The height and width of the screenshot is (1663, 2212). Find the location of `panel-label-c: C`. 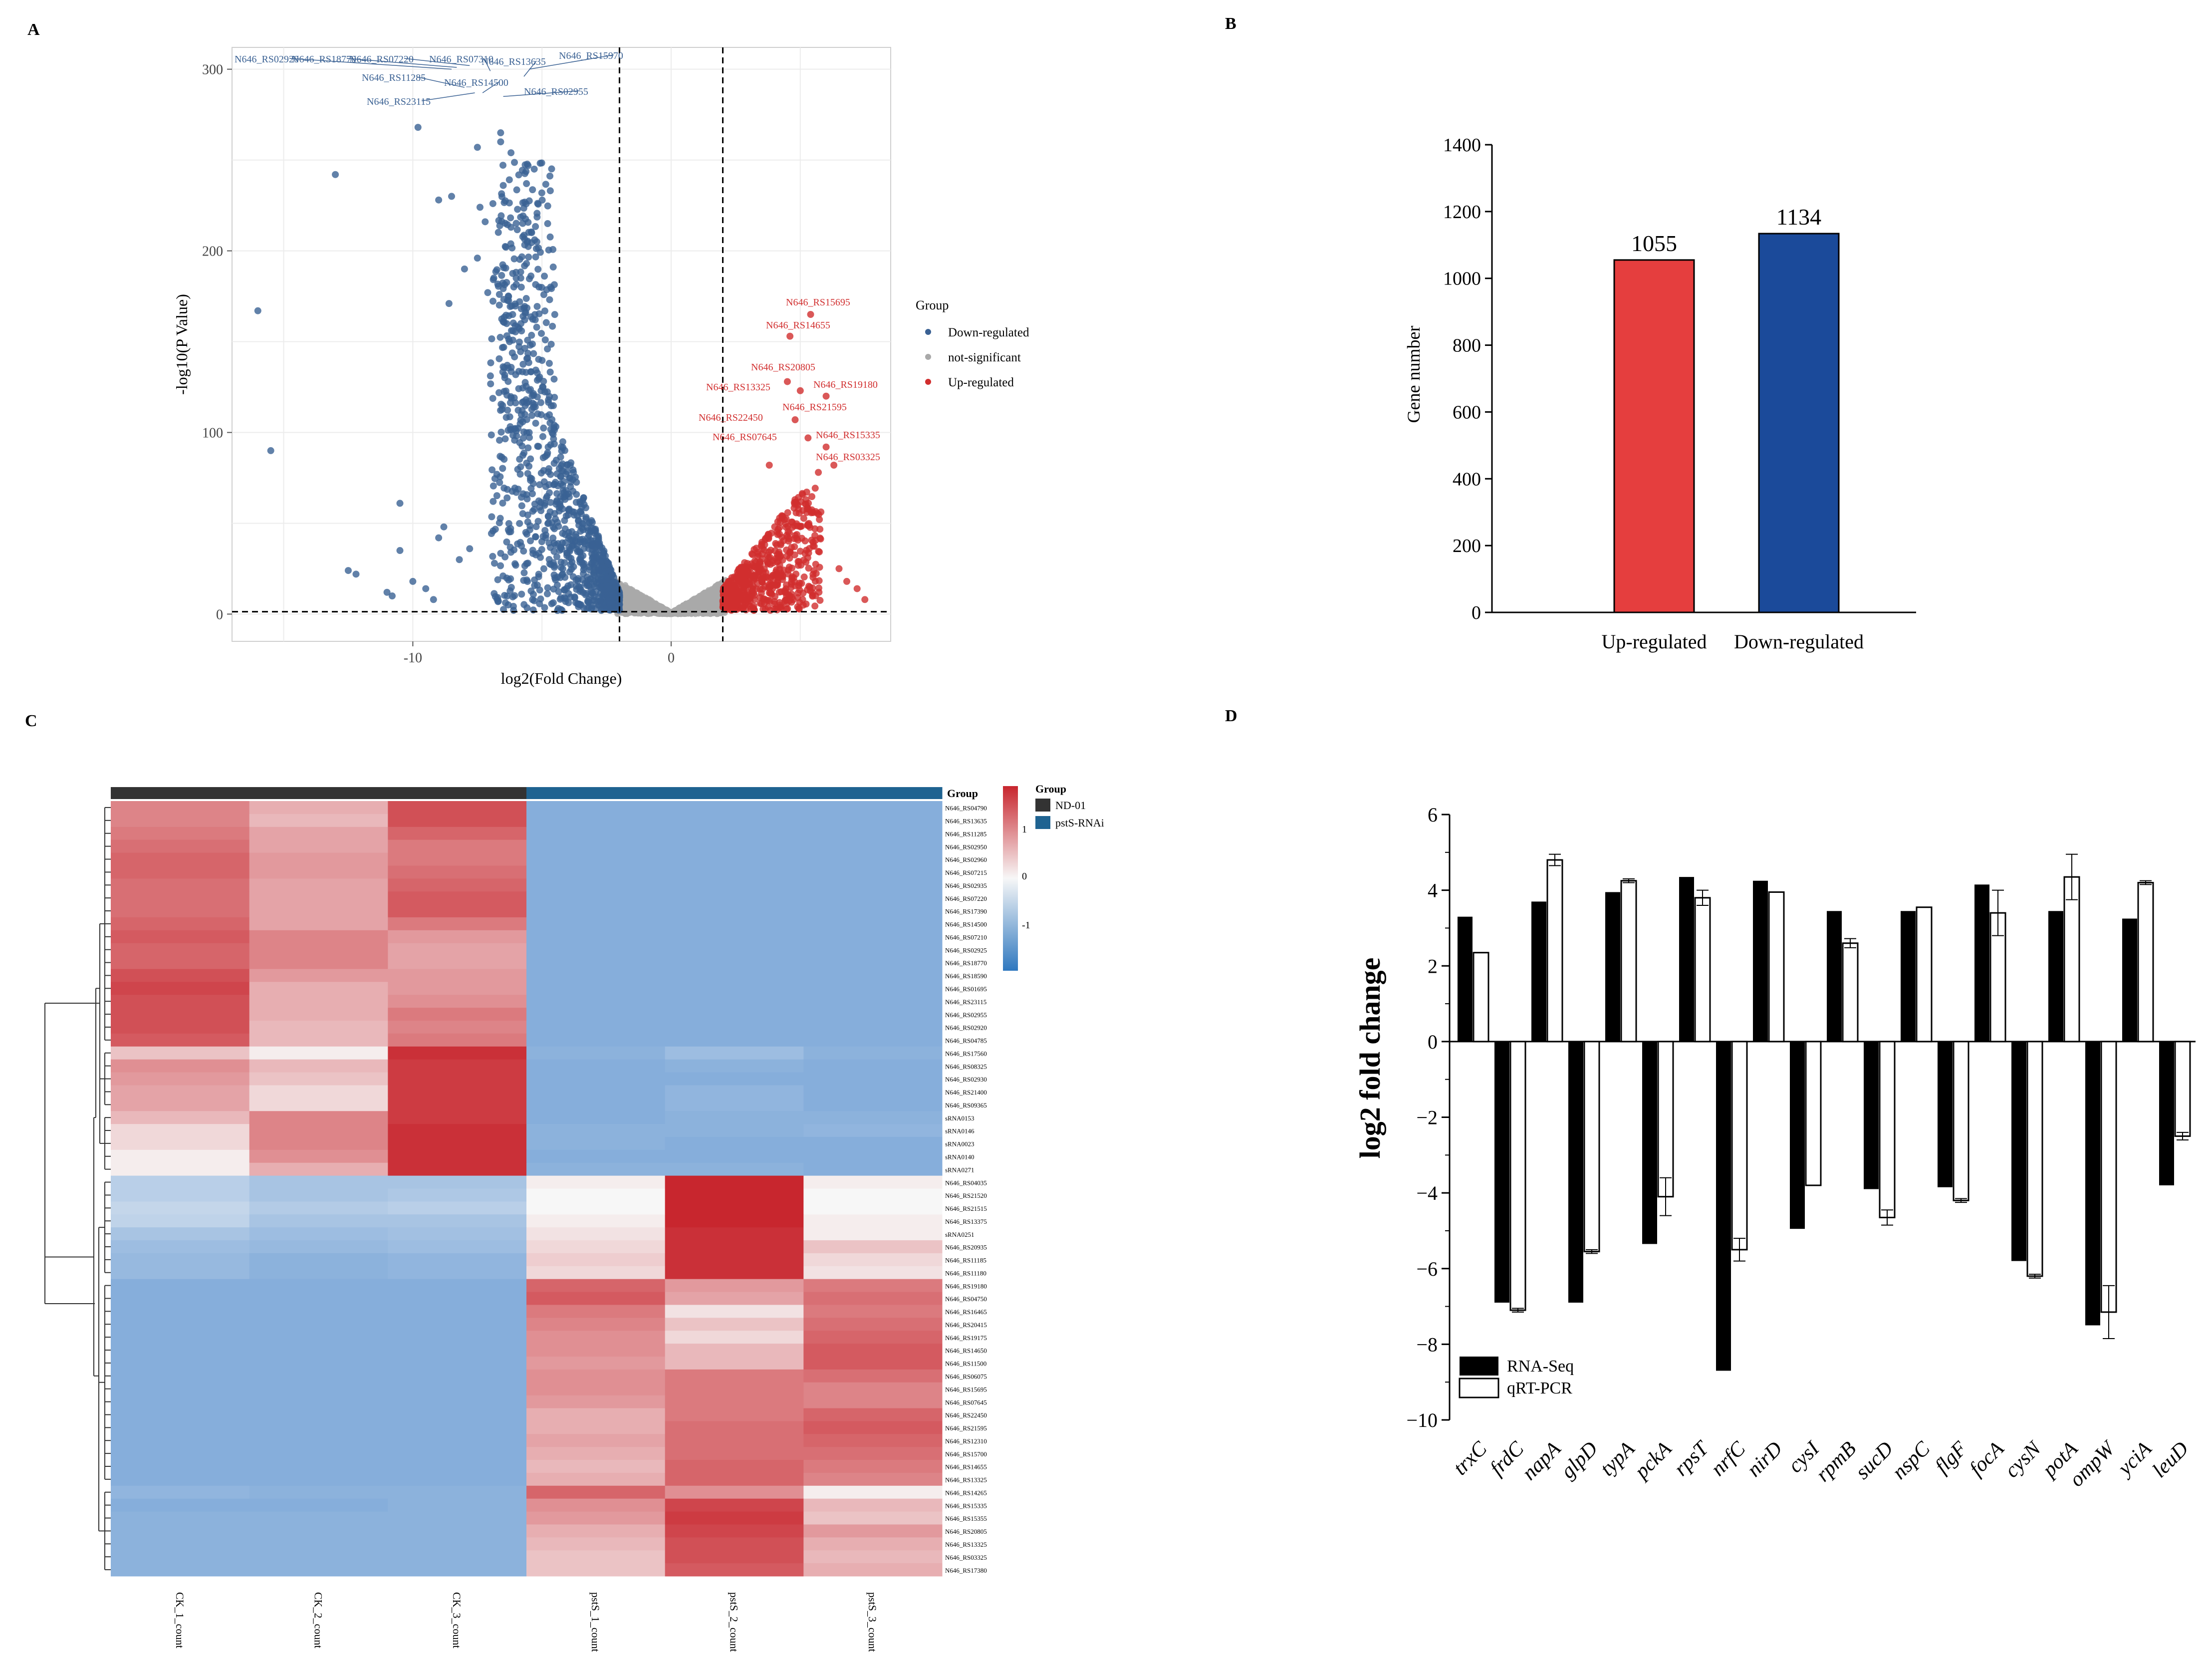

panel-label-c: C is located at coordinates (31, 721).